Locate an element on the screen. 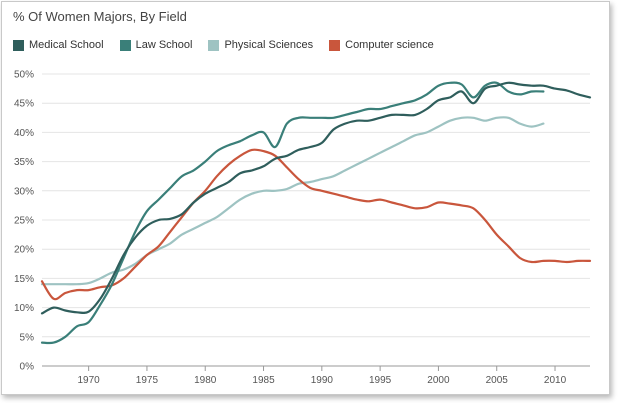 The width and height of the screenshot is (618, 403). x-tick-label: 2005 is located at coordinates (497, 380).